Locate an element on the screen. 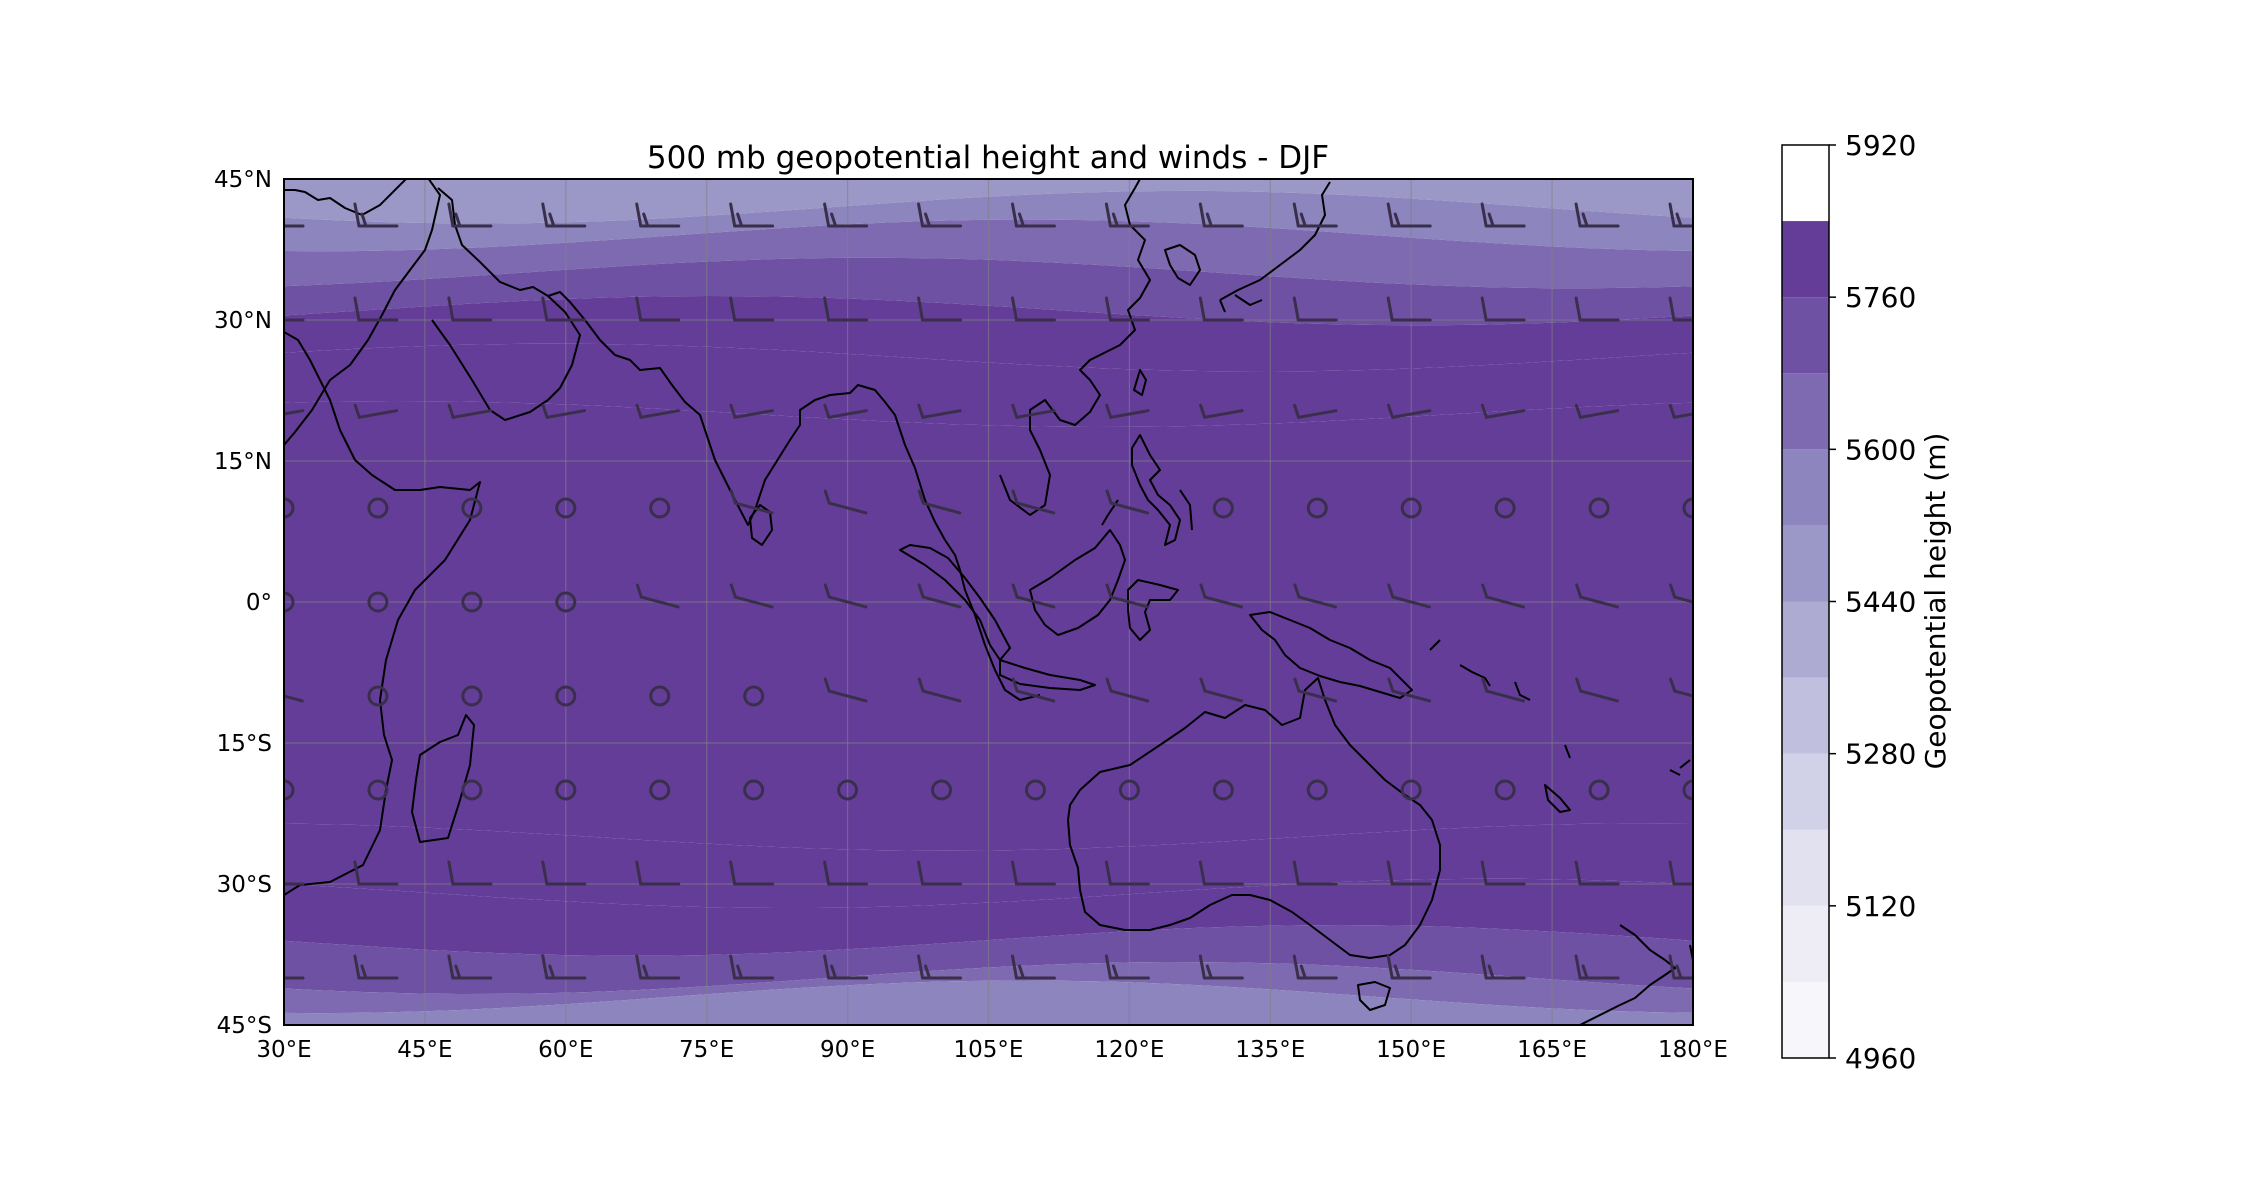  coastline-pacific-islands is located at coordinates (1560, 726).